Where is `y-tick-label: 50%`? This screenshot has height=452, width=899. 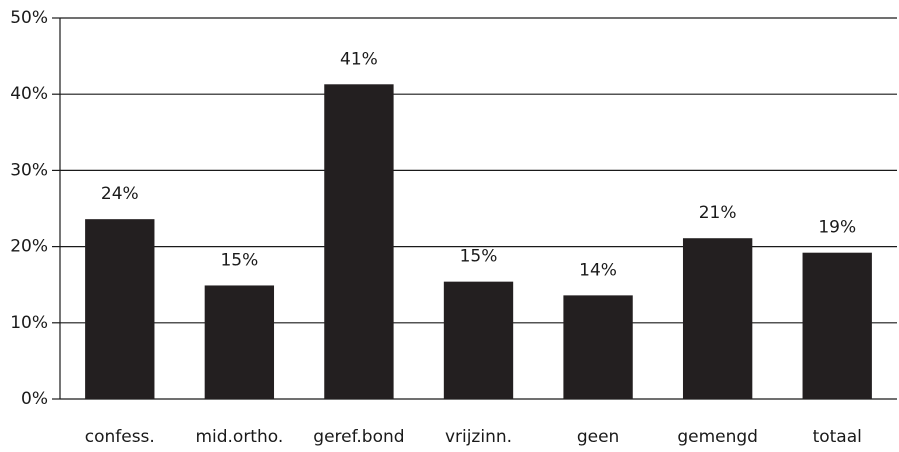
y-tick-label: 50% is located at coordinates (29, 18).